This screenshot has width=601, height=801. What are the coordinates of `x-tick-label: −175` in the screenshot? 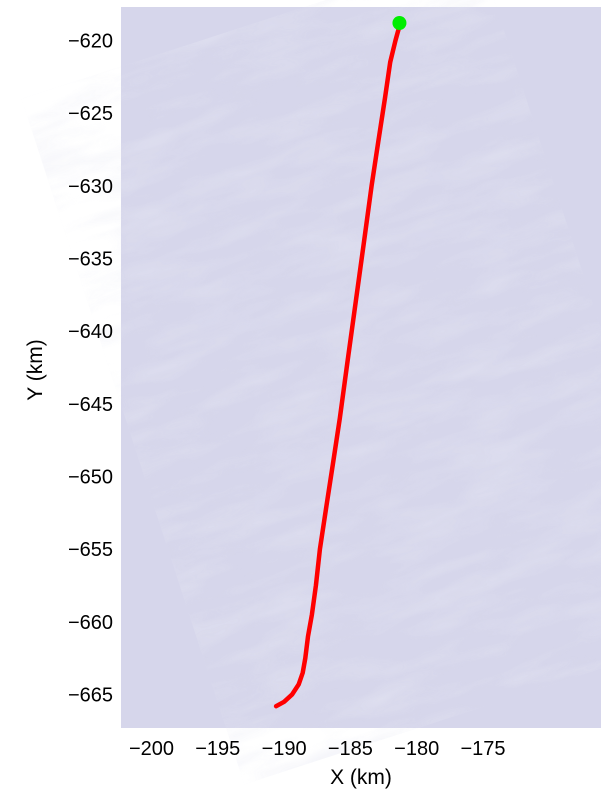 It's located at (482, 749).